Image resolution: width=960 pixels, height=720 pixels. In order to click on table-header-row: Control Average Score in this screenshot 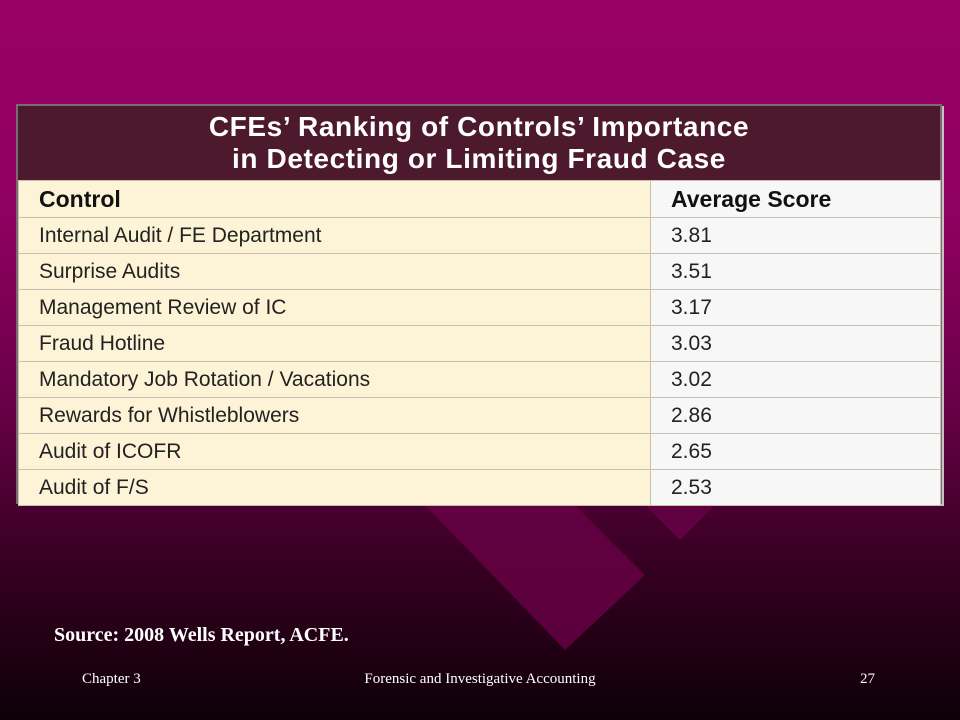, I will do `click(479, 199)`.